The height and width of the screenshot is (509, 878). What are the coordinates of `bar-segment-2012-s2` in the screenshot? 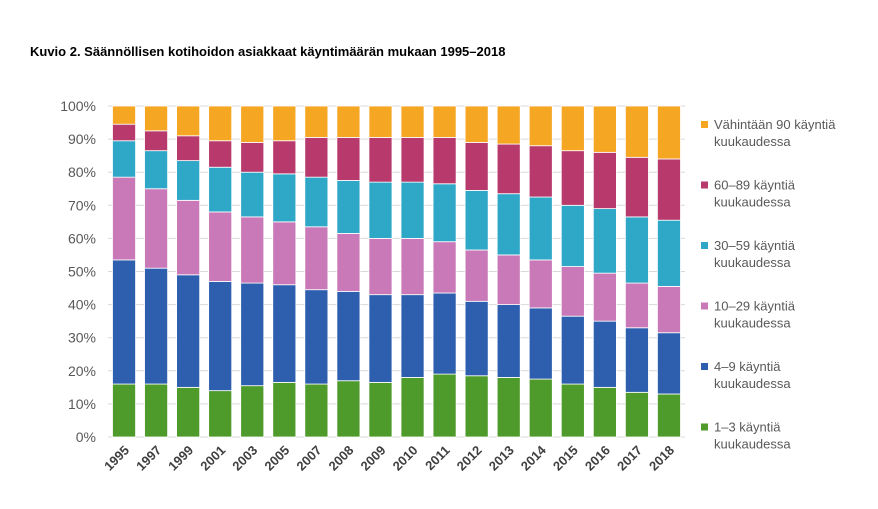 It's located at (476, 275).